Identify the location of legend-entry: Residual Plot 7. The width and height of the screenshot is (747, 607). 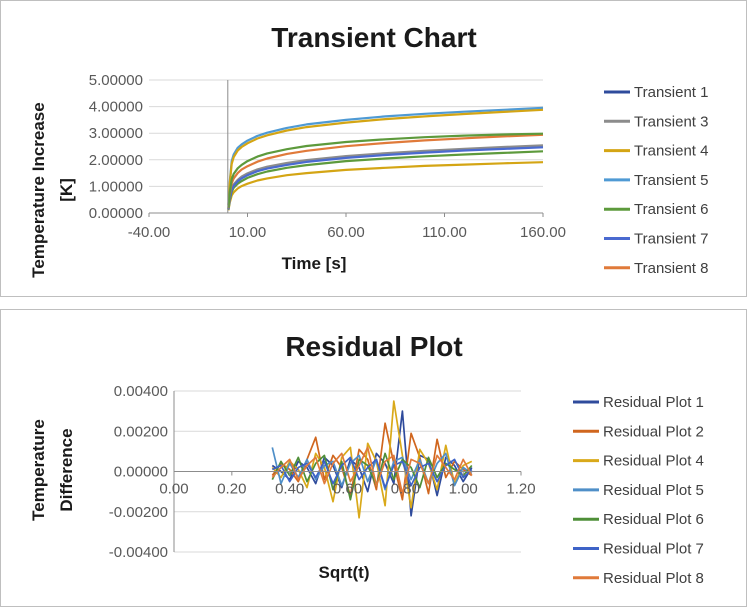
(653, 549).